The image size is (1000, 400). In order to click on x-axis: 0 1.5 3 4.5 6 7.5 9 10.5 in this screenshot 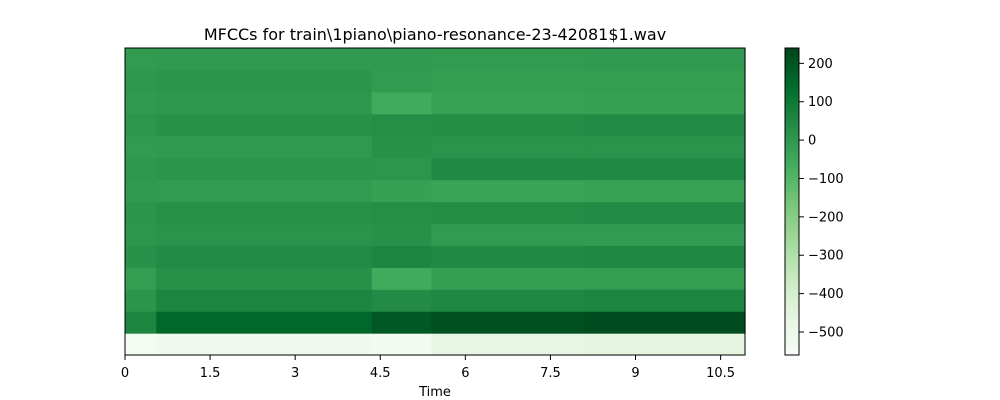, I will do `click(428, 368)`.